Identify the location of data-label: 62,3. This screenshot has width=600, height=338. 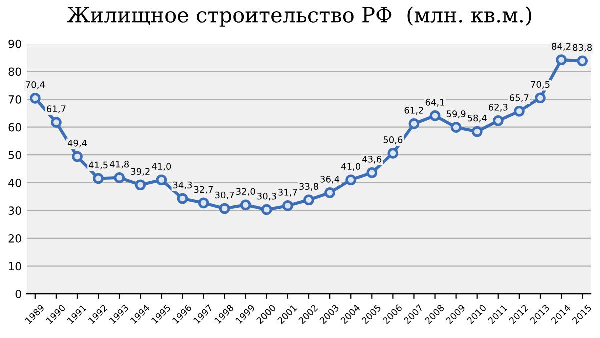
(498, 108).